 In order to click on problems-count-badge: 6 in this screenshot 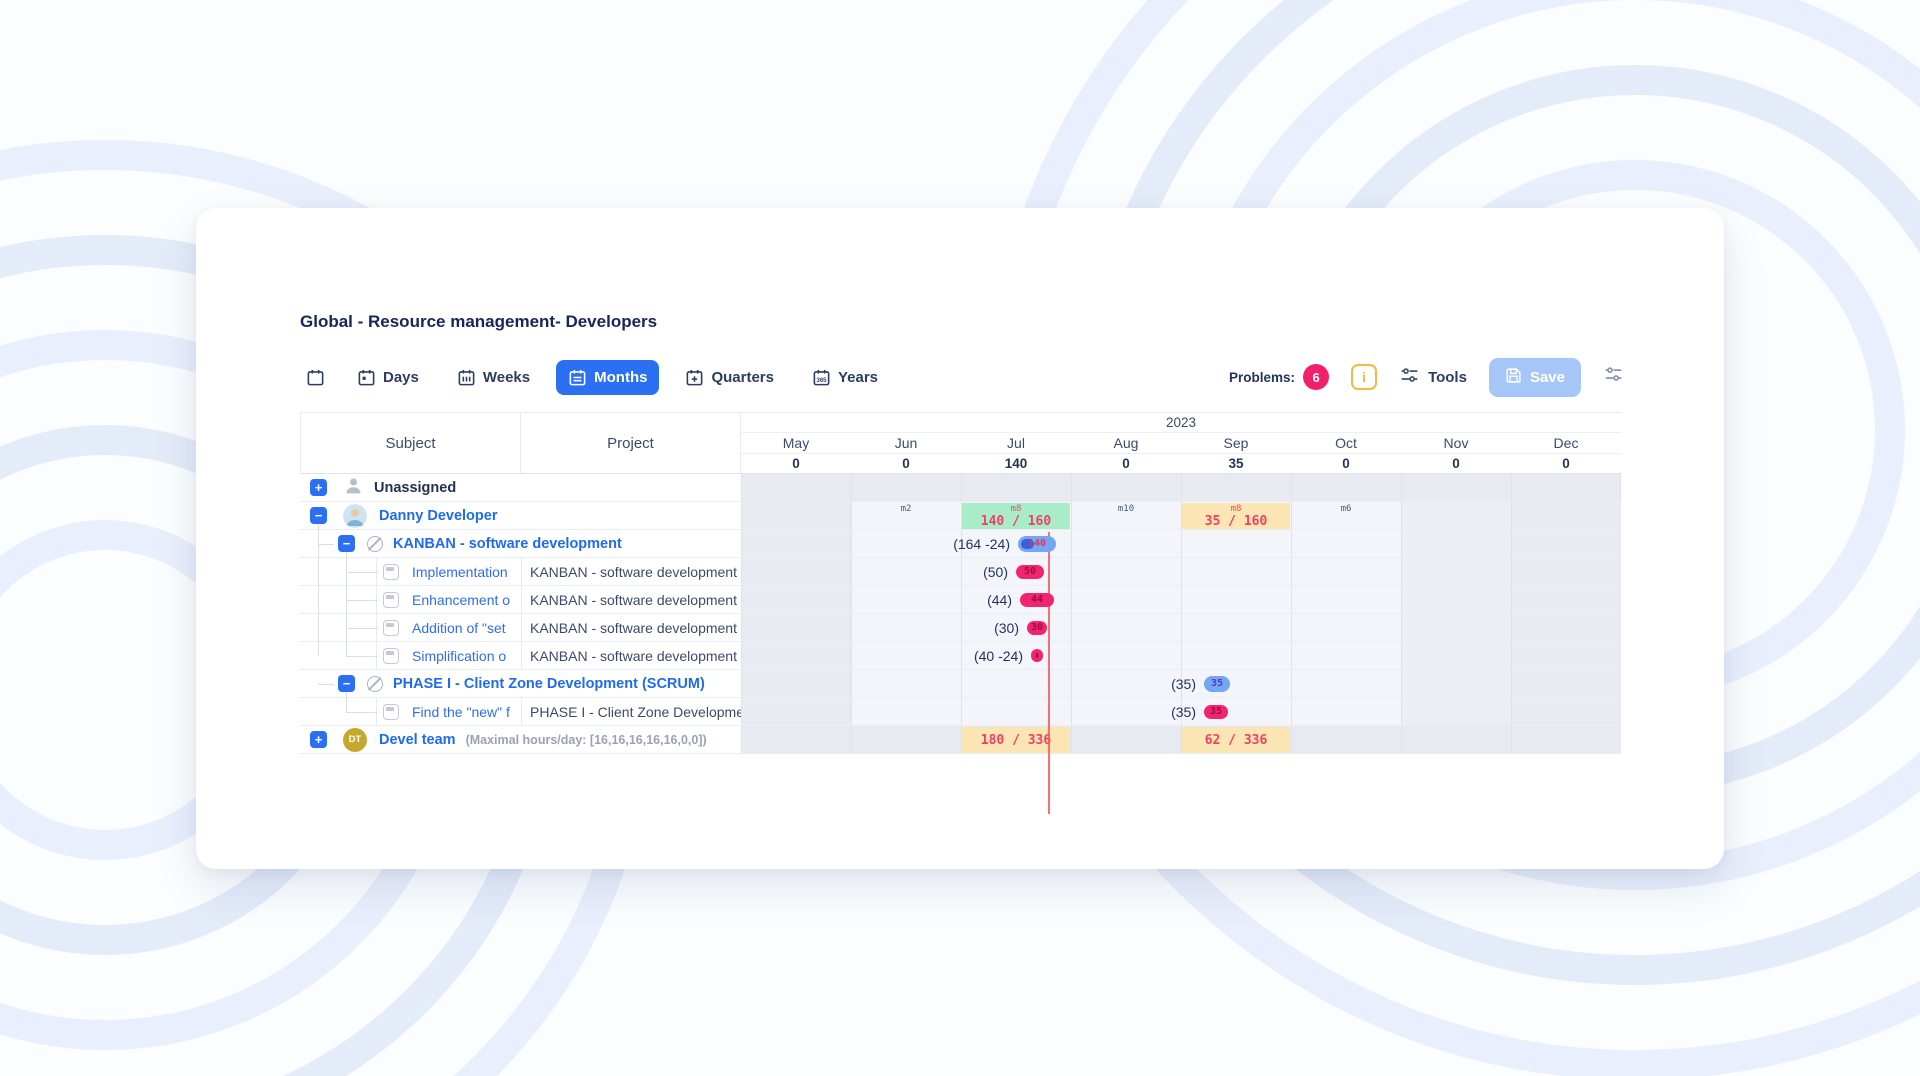, I will do `click(1316, 377)`.